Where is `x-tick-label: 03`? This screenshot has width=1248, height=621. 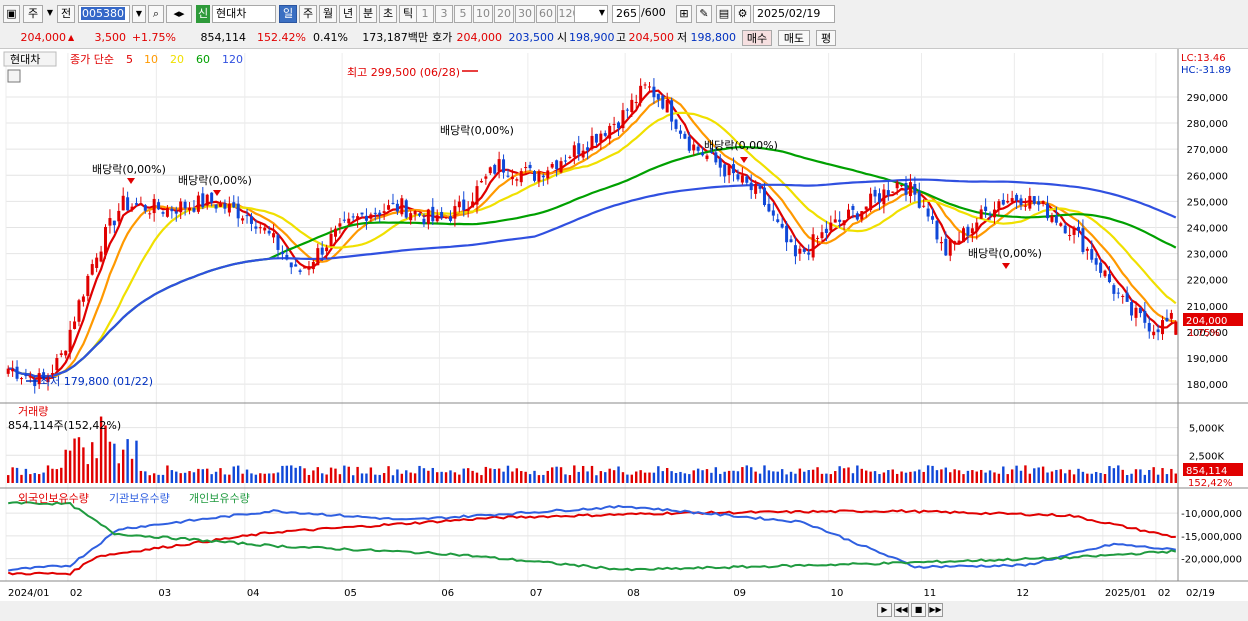
x-tick-label: 03 is located at coordinates (164, 593).